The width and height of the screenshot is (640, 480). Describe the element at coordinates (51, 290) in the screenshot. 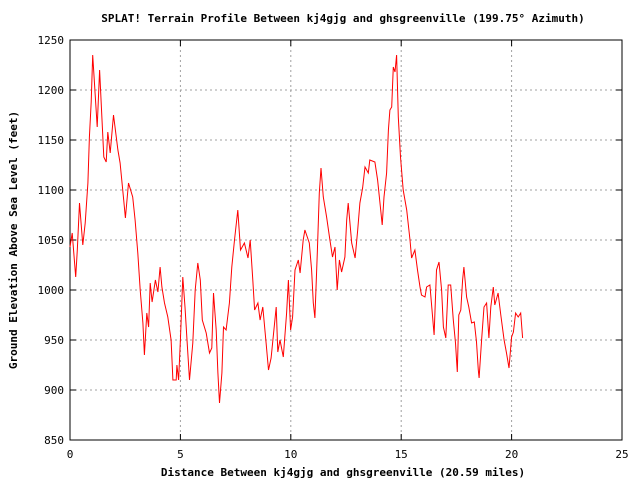

I see `y-tick-label: 1000` at that location.